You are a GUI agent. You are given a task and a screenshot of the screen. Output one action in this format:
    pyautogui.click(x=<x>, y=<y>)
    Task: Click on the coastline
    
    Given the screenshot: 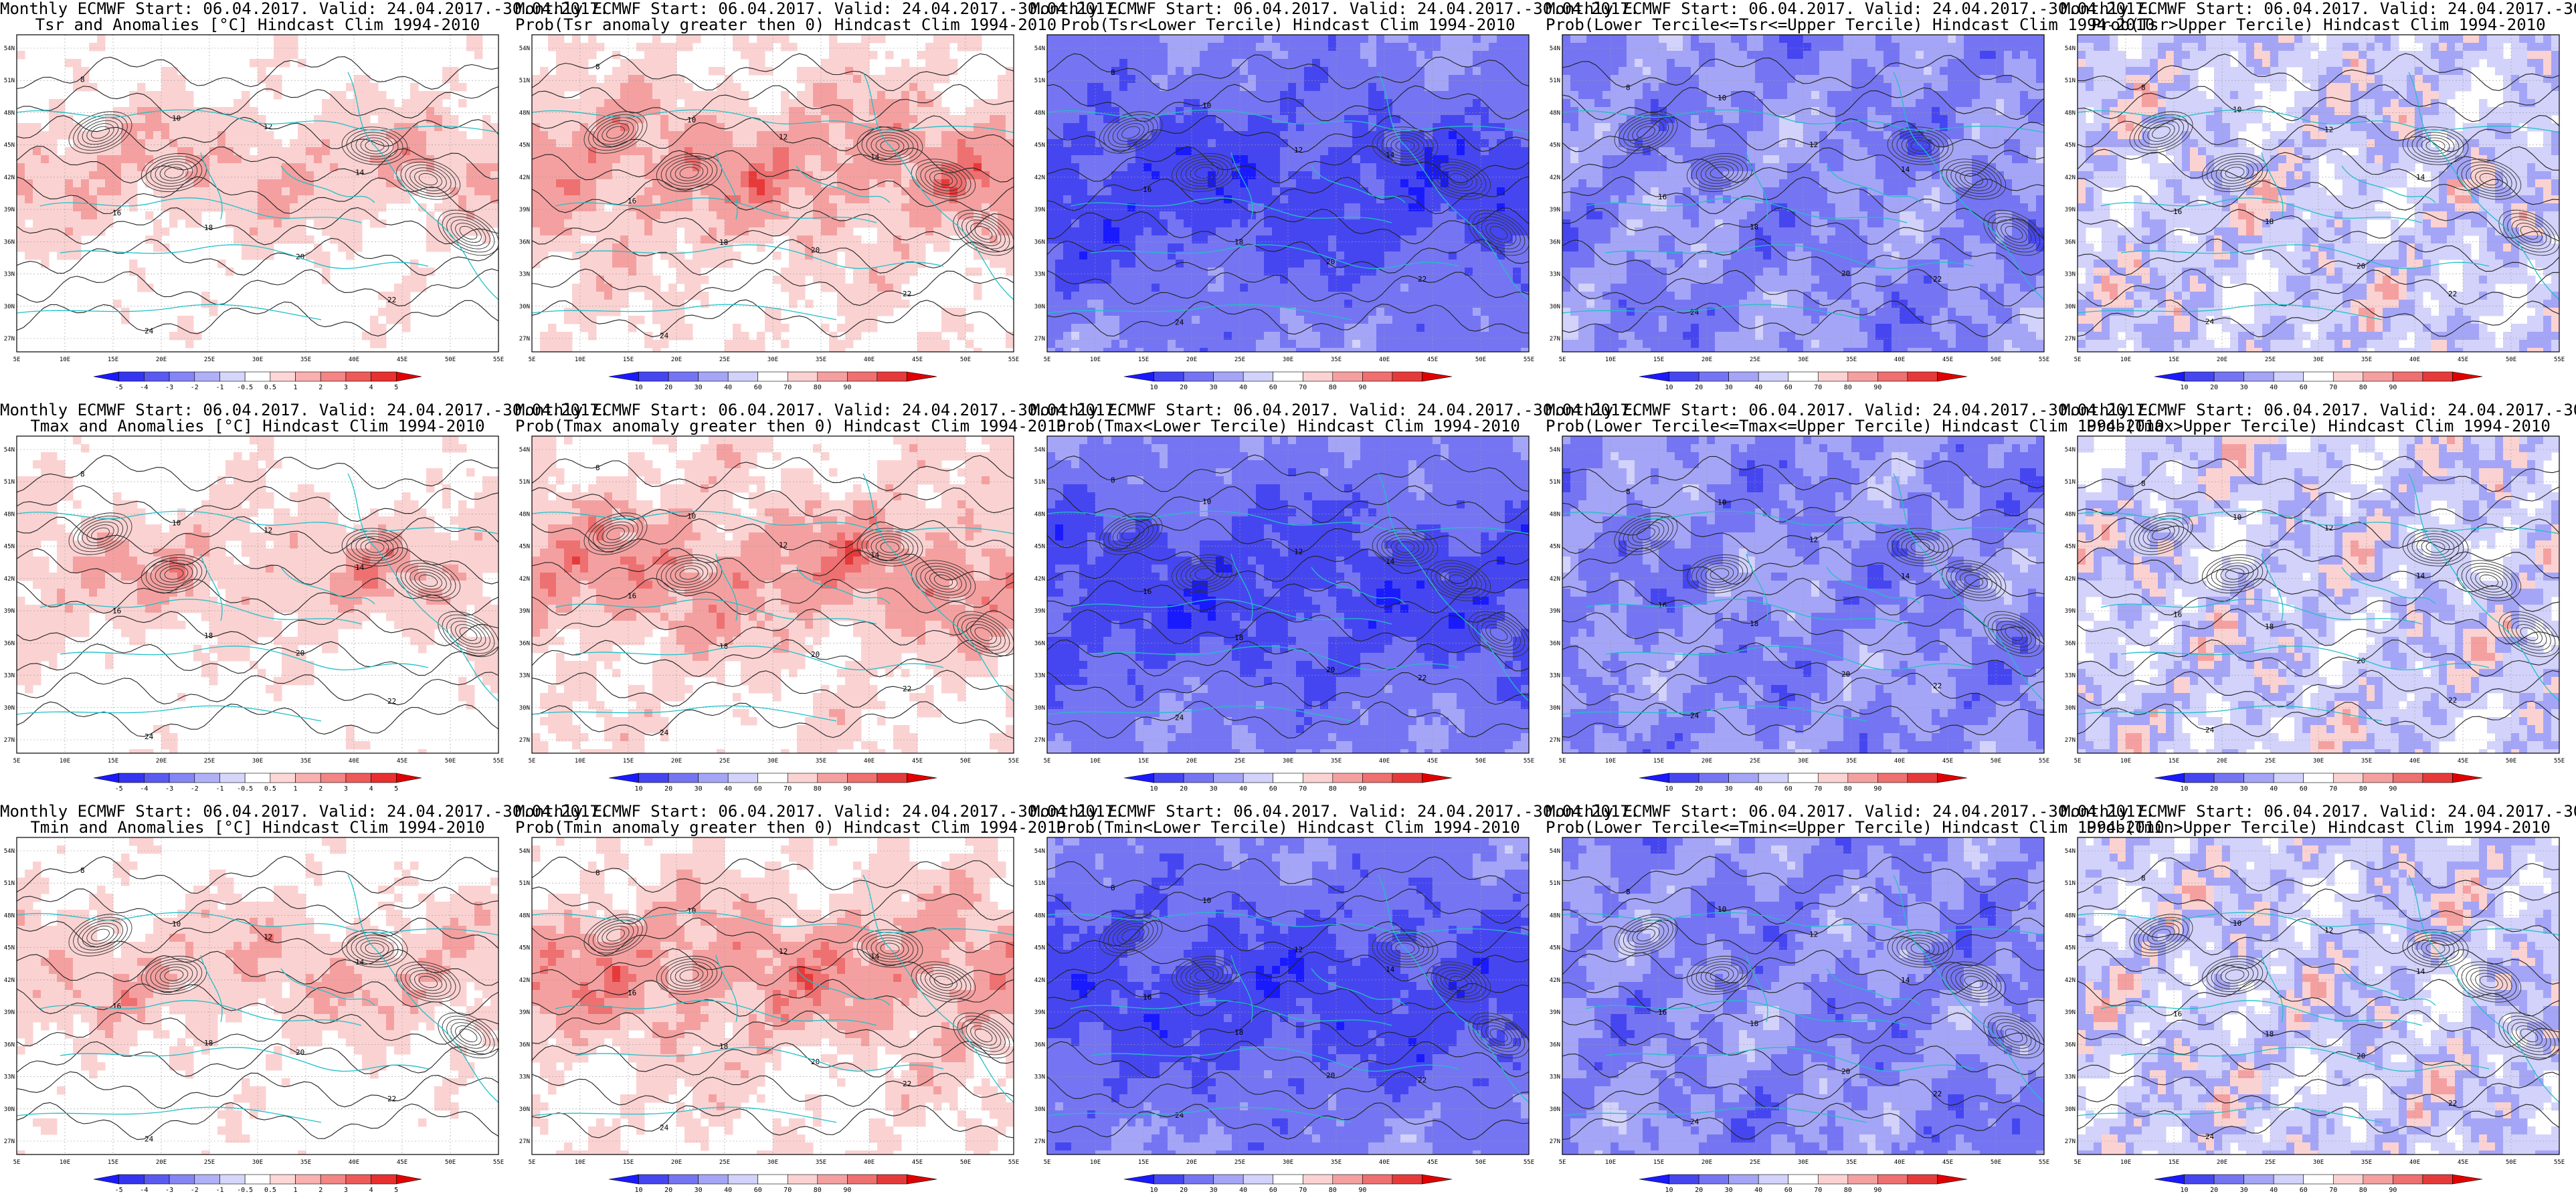 What is the action you would take?
    pyautogui.click(x=716, y=210)
    